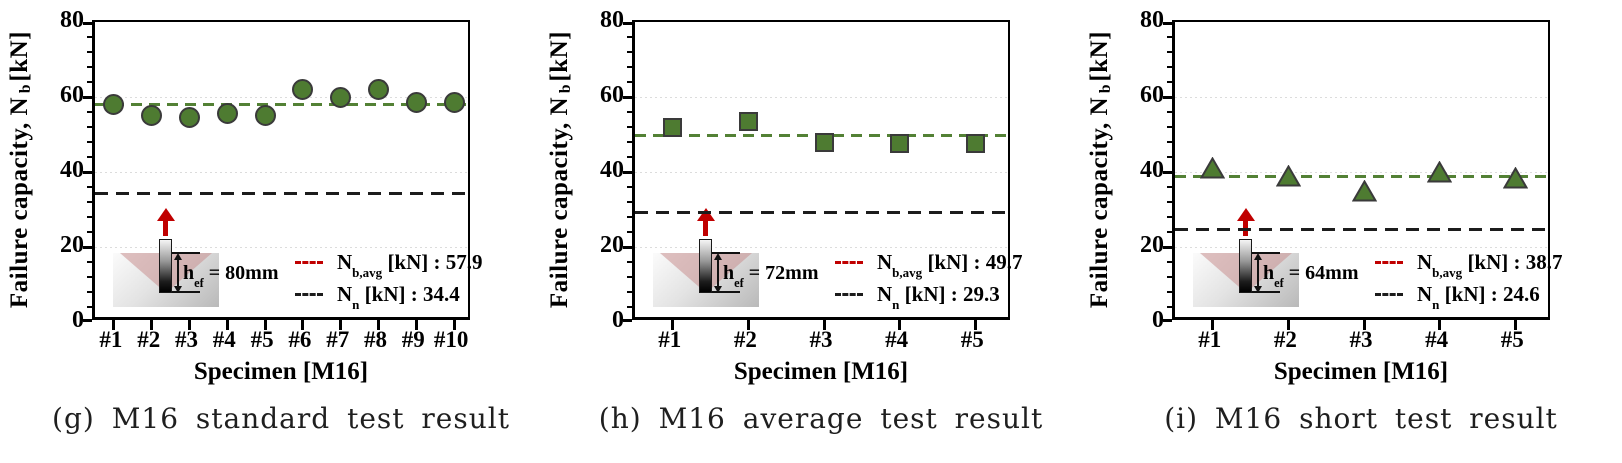 Image resolution: width=1622 pixels, height=463 pixels. Describe the element at coordinates (300, 339) in the screenshot. I see `x-tick-label: #6` at that location.